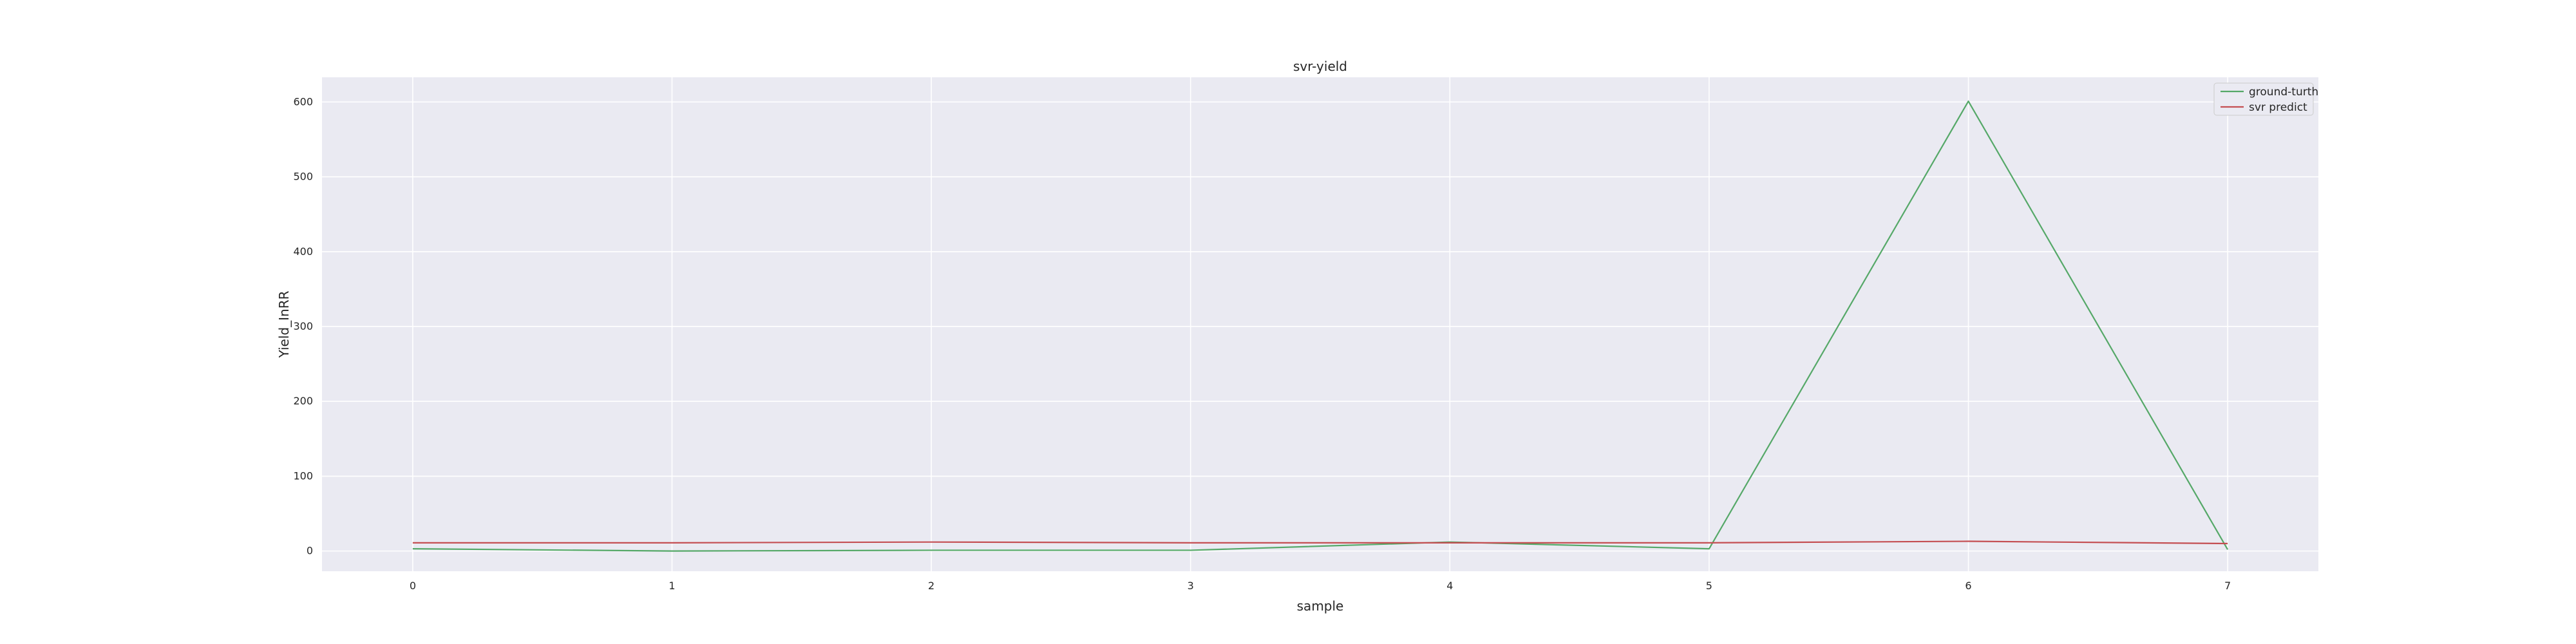  I want to click on x-tick-label: 4, so click(1449, 586).